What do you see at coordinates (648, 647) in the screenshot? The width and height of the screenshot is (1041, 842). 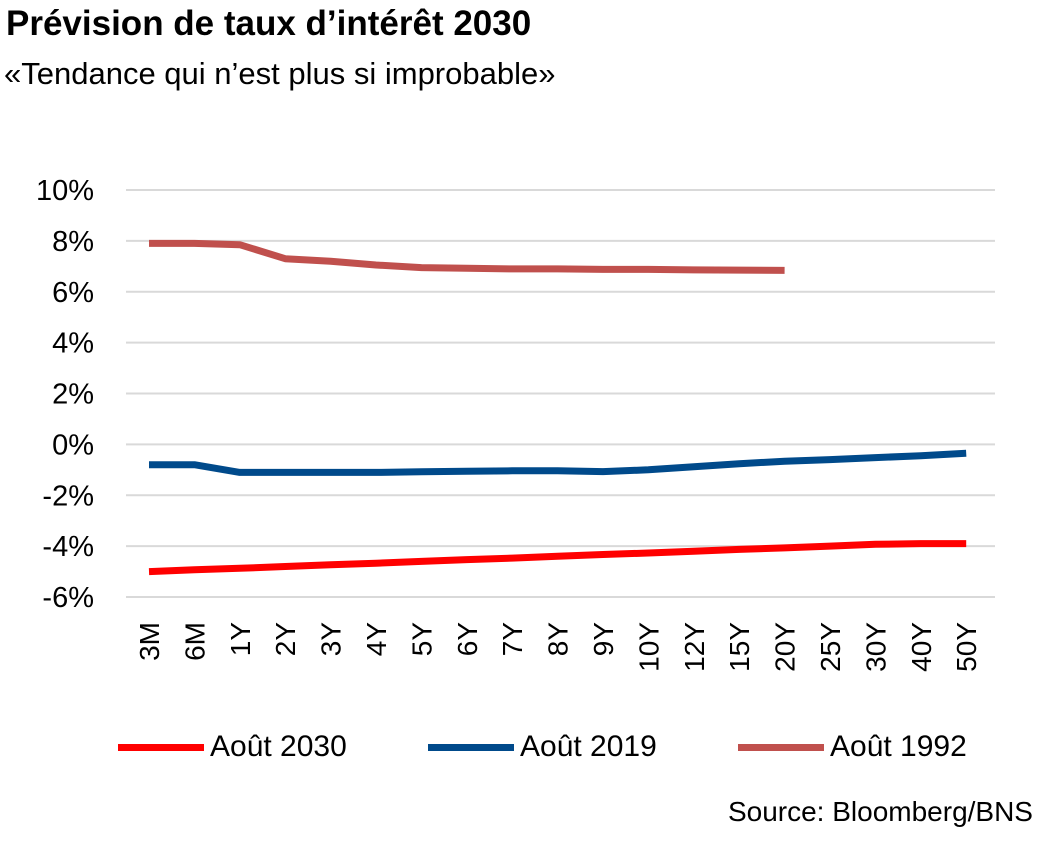 I see `x-tick-label: 10Y` at bounding box center [648, 647].